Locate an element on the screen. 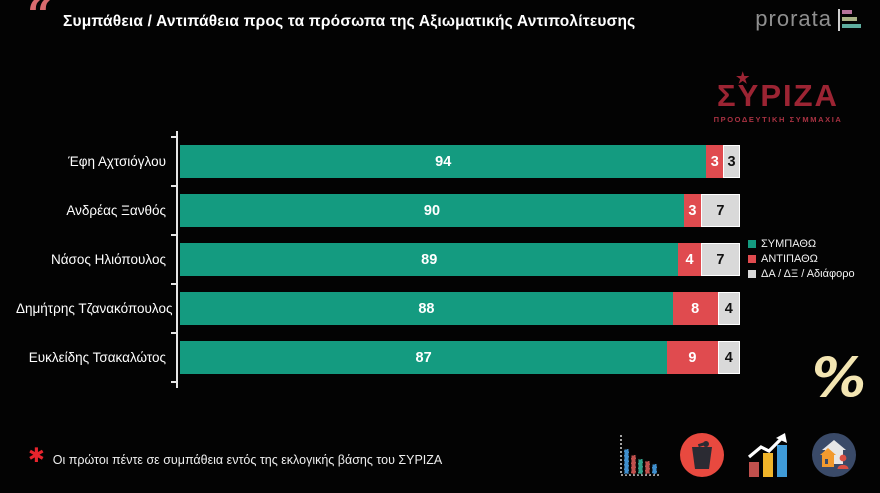  footer-icons is located at coordinates (736, 455).